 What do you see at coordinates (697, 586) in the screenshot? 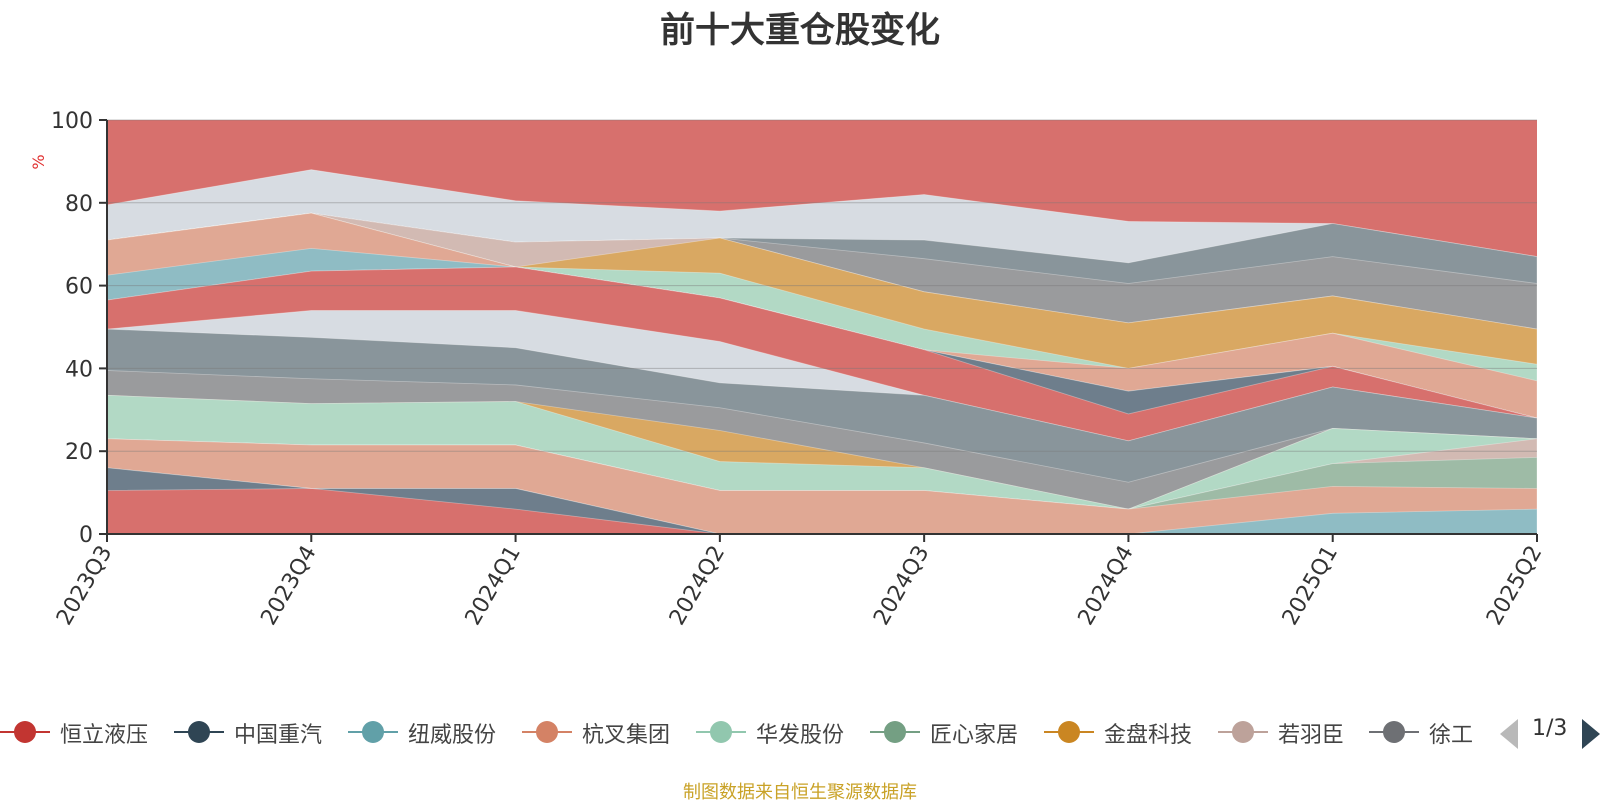
I see `x-tick-label: 2024Q2` at bounding box center [697, 586].